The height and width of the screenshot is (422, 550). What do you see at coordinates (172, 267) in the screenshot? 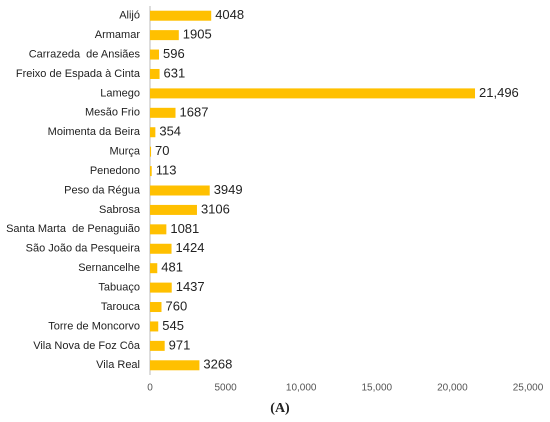
I see `value-label: 481` at bounding box center [172, 267].